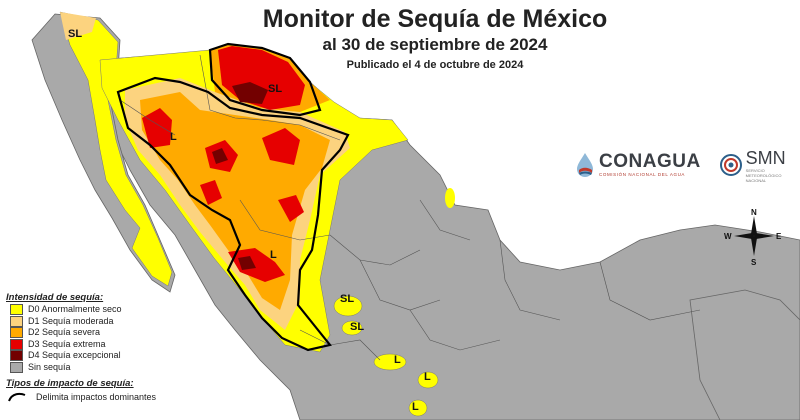 The width and height of the screenshot is (800, 420). Describe the element at coordinates (779, 236) in the screenshot. I see `compass-e: E` at that location.